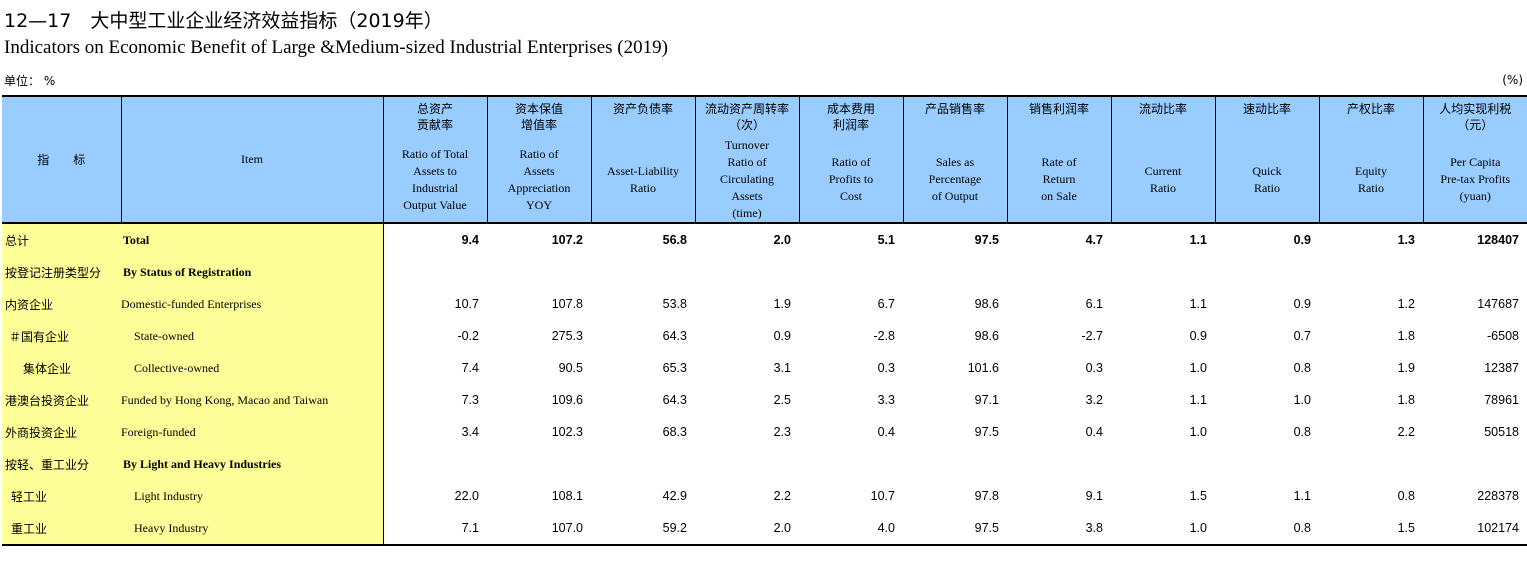  What do you see at coordinates (470, 432) in the screenshot?
I see `table-cell: 3.4` at bounding box center [470, 432].